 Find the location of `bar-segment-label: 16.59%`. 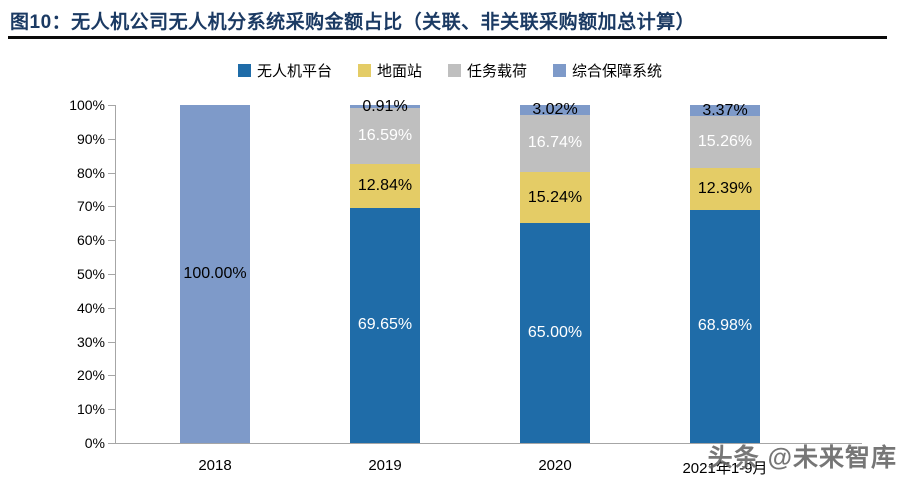

bar-segment-label: 16.59% is located at coordinates (385, 136).